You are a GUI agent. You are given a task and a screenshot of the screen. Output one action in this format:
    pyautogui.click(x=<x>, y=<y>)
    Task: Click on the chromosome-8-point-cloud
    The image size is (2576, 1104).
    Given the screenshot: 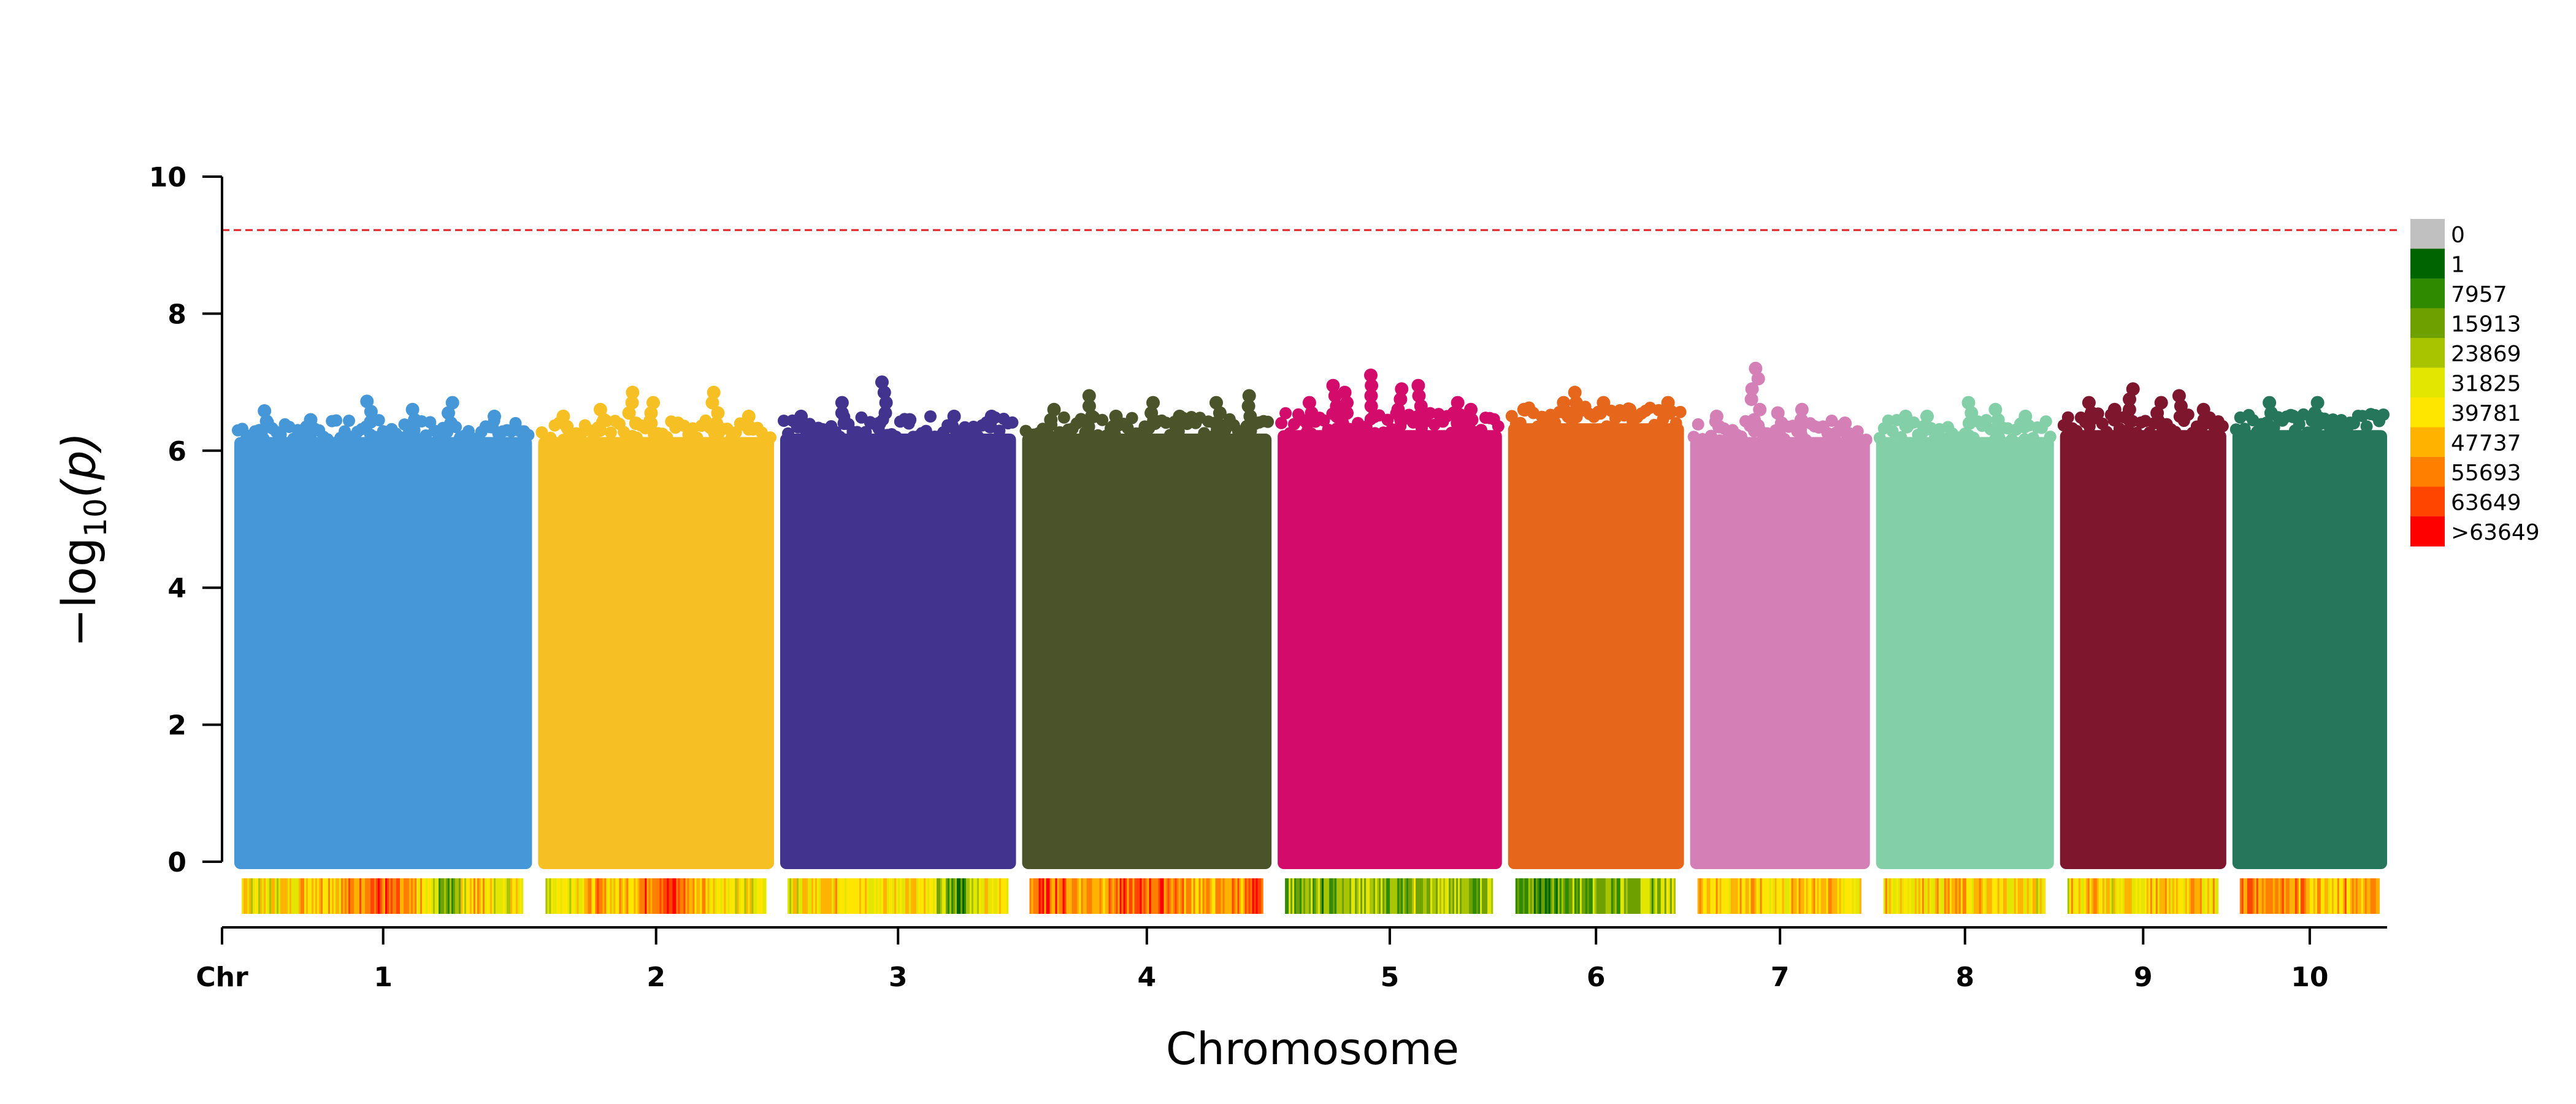 What is the action you would take?
    pyautogui.click(x=1965, y=653)
    